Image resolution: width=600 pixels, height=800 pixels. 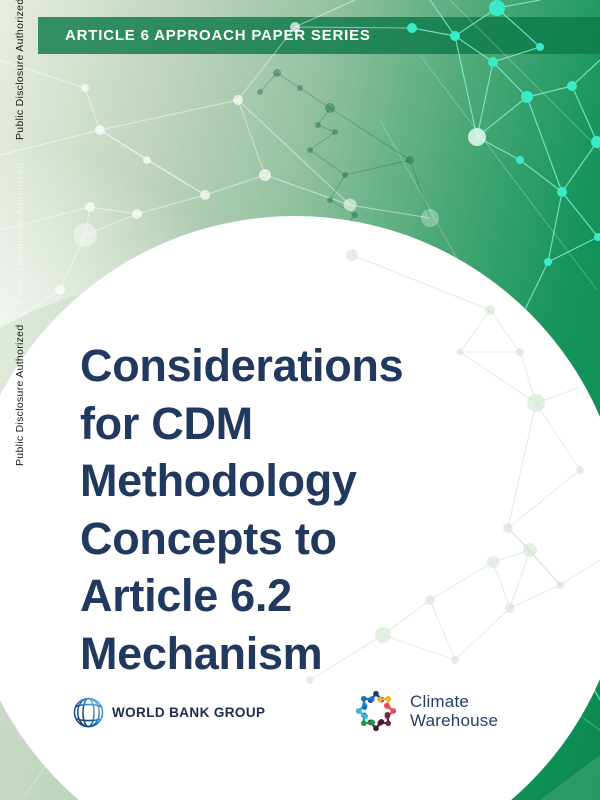 What do you see at coordinates (201, 653) in the screenshot?
I see `title-line: Mechanism` at bounding box center [201, 653].